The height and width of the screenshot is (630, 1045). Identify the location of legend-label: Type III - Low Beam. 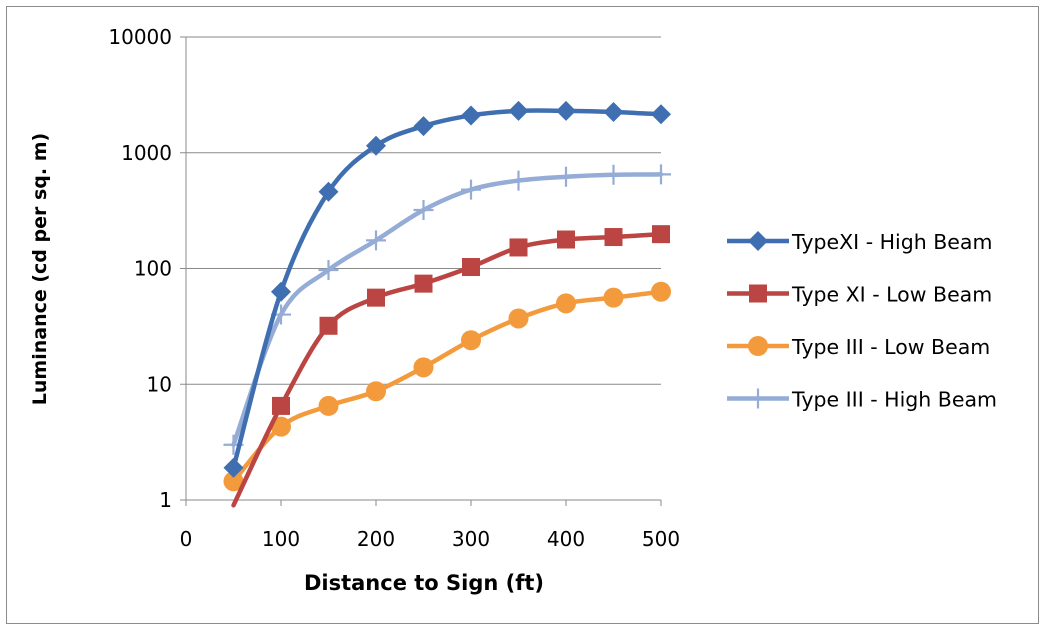
(890, 347).